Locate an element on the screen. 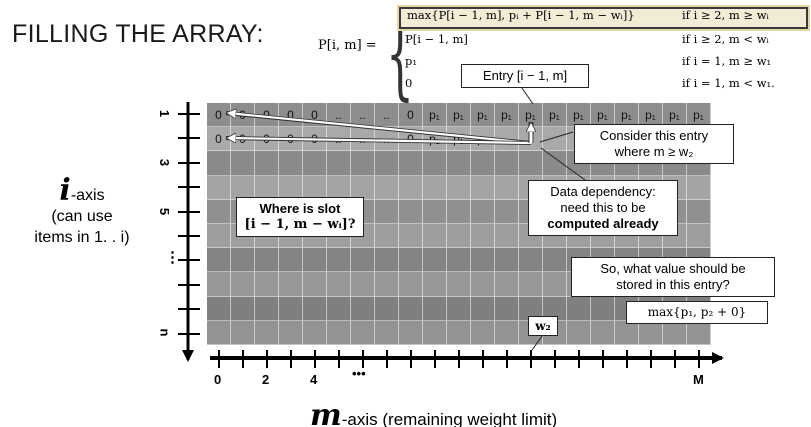  x-tick-label: ••• is located at coordinates (359, 373).